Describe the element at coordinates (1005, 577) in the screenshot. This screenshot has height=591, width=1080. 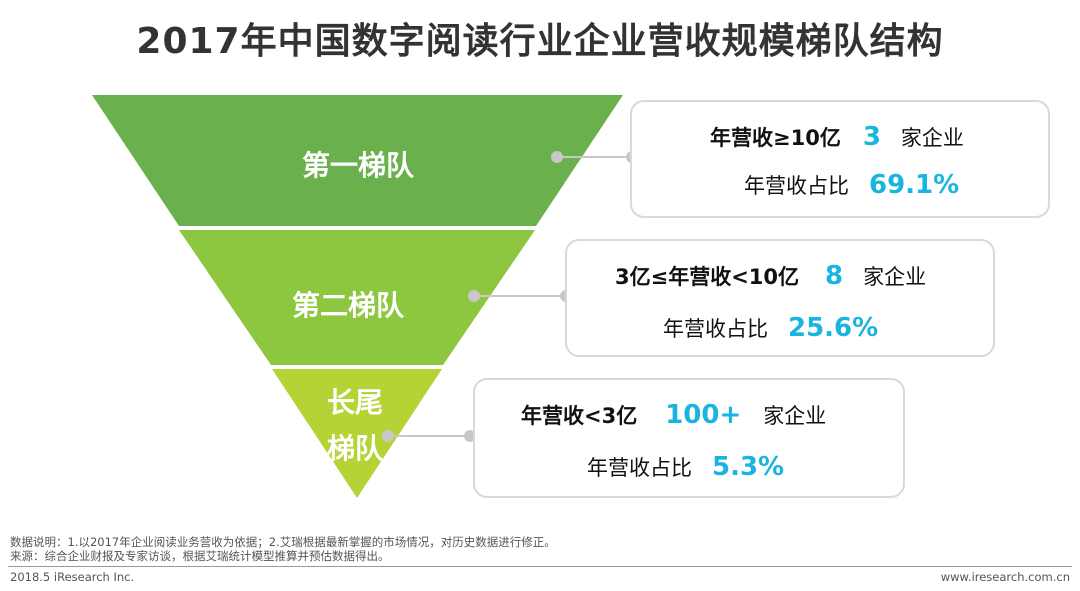
I see `footer-website: www.iresearch.com.cn` at that location.